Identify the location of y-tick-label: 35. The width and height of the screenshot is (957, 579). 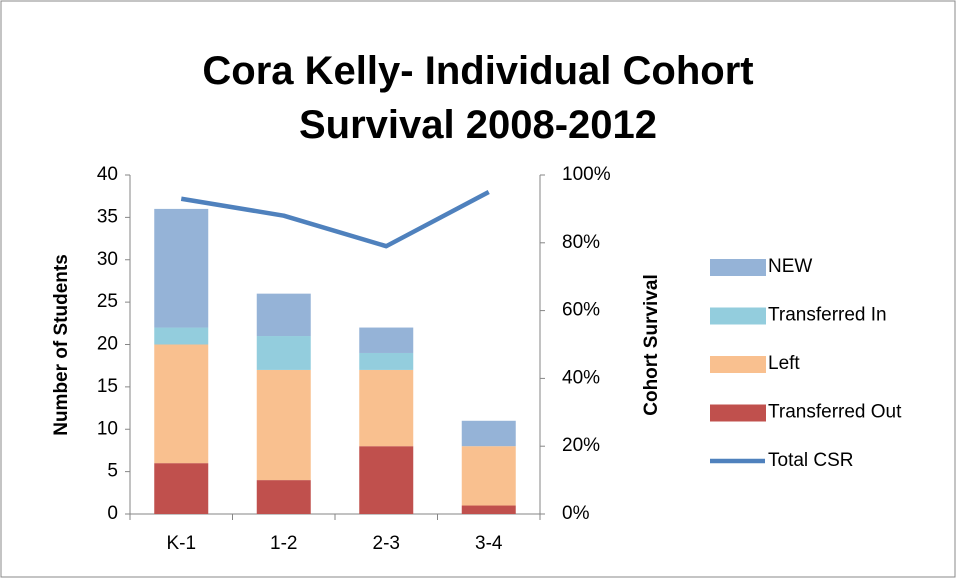
(107, 216).